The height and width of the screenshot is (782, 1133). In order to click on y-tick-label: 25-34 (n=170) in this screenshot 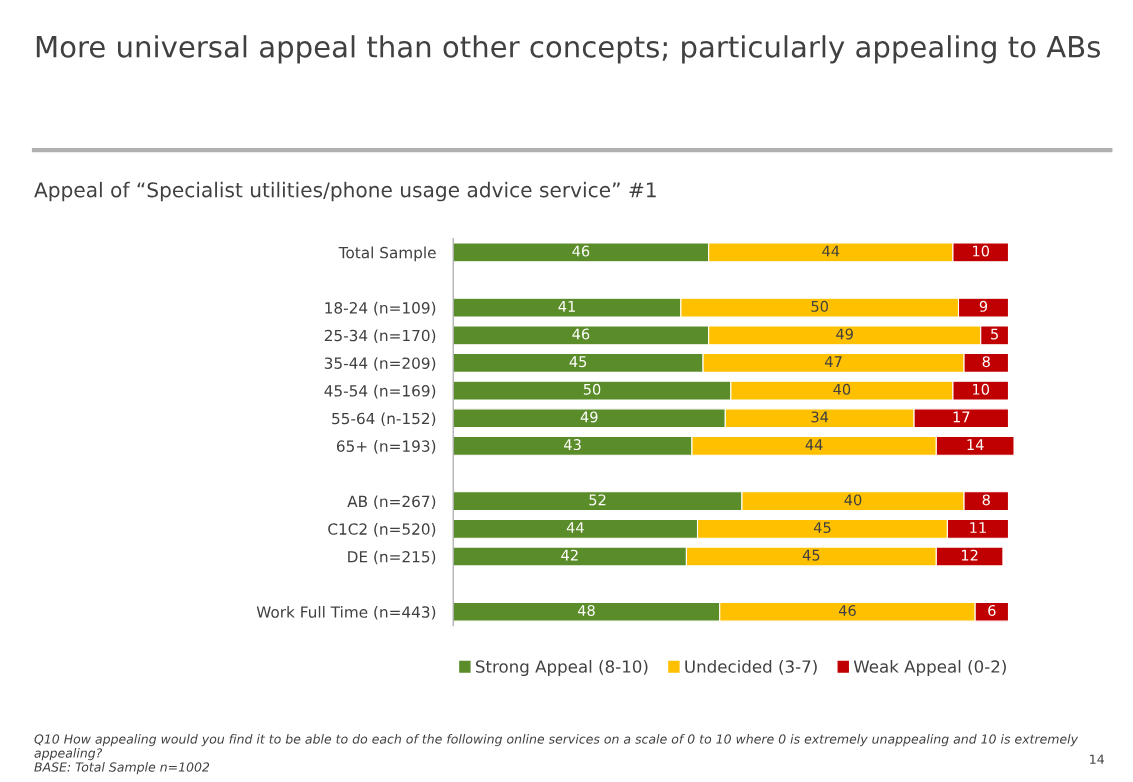, I will do `click(380, 336)`.